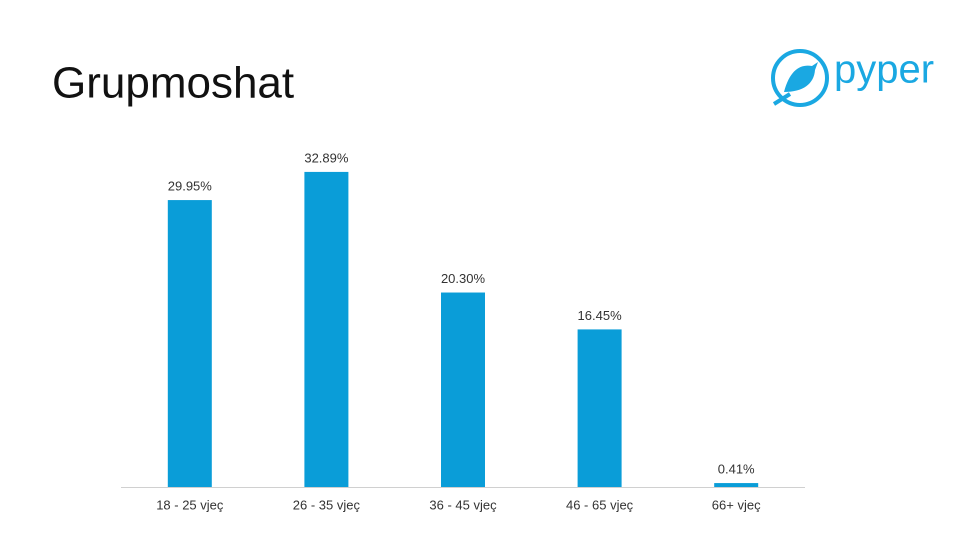 This screenshot has height=551, width=980. What do you see at coordinates (327, 504) in the screenshot?
I see `x-tick-label: 26 - 35 vjeç` at bounding box center [327, 504].